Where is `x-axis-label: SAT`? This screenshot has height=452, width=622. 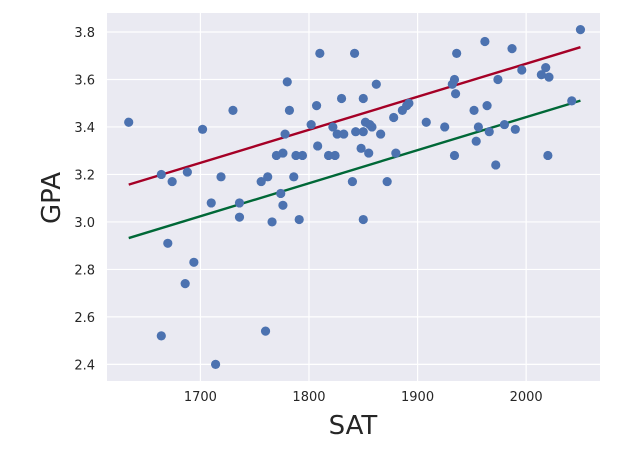 x-axis-label: SAT is located at coordinates (353, 426).